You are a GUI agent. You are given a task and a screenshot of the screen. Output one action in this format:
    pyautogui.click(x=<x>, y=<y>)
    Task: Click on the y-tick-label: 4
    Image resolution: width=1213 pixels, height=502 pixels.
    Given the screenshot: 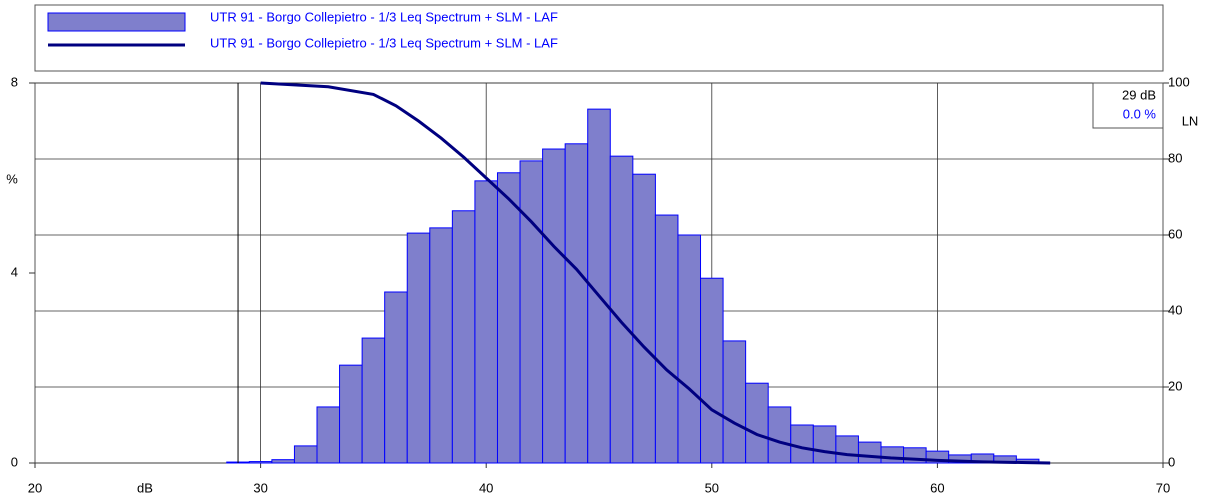 What is the action you would take?
    pyautogui.click(x=14, y=271)
    